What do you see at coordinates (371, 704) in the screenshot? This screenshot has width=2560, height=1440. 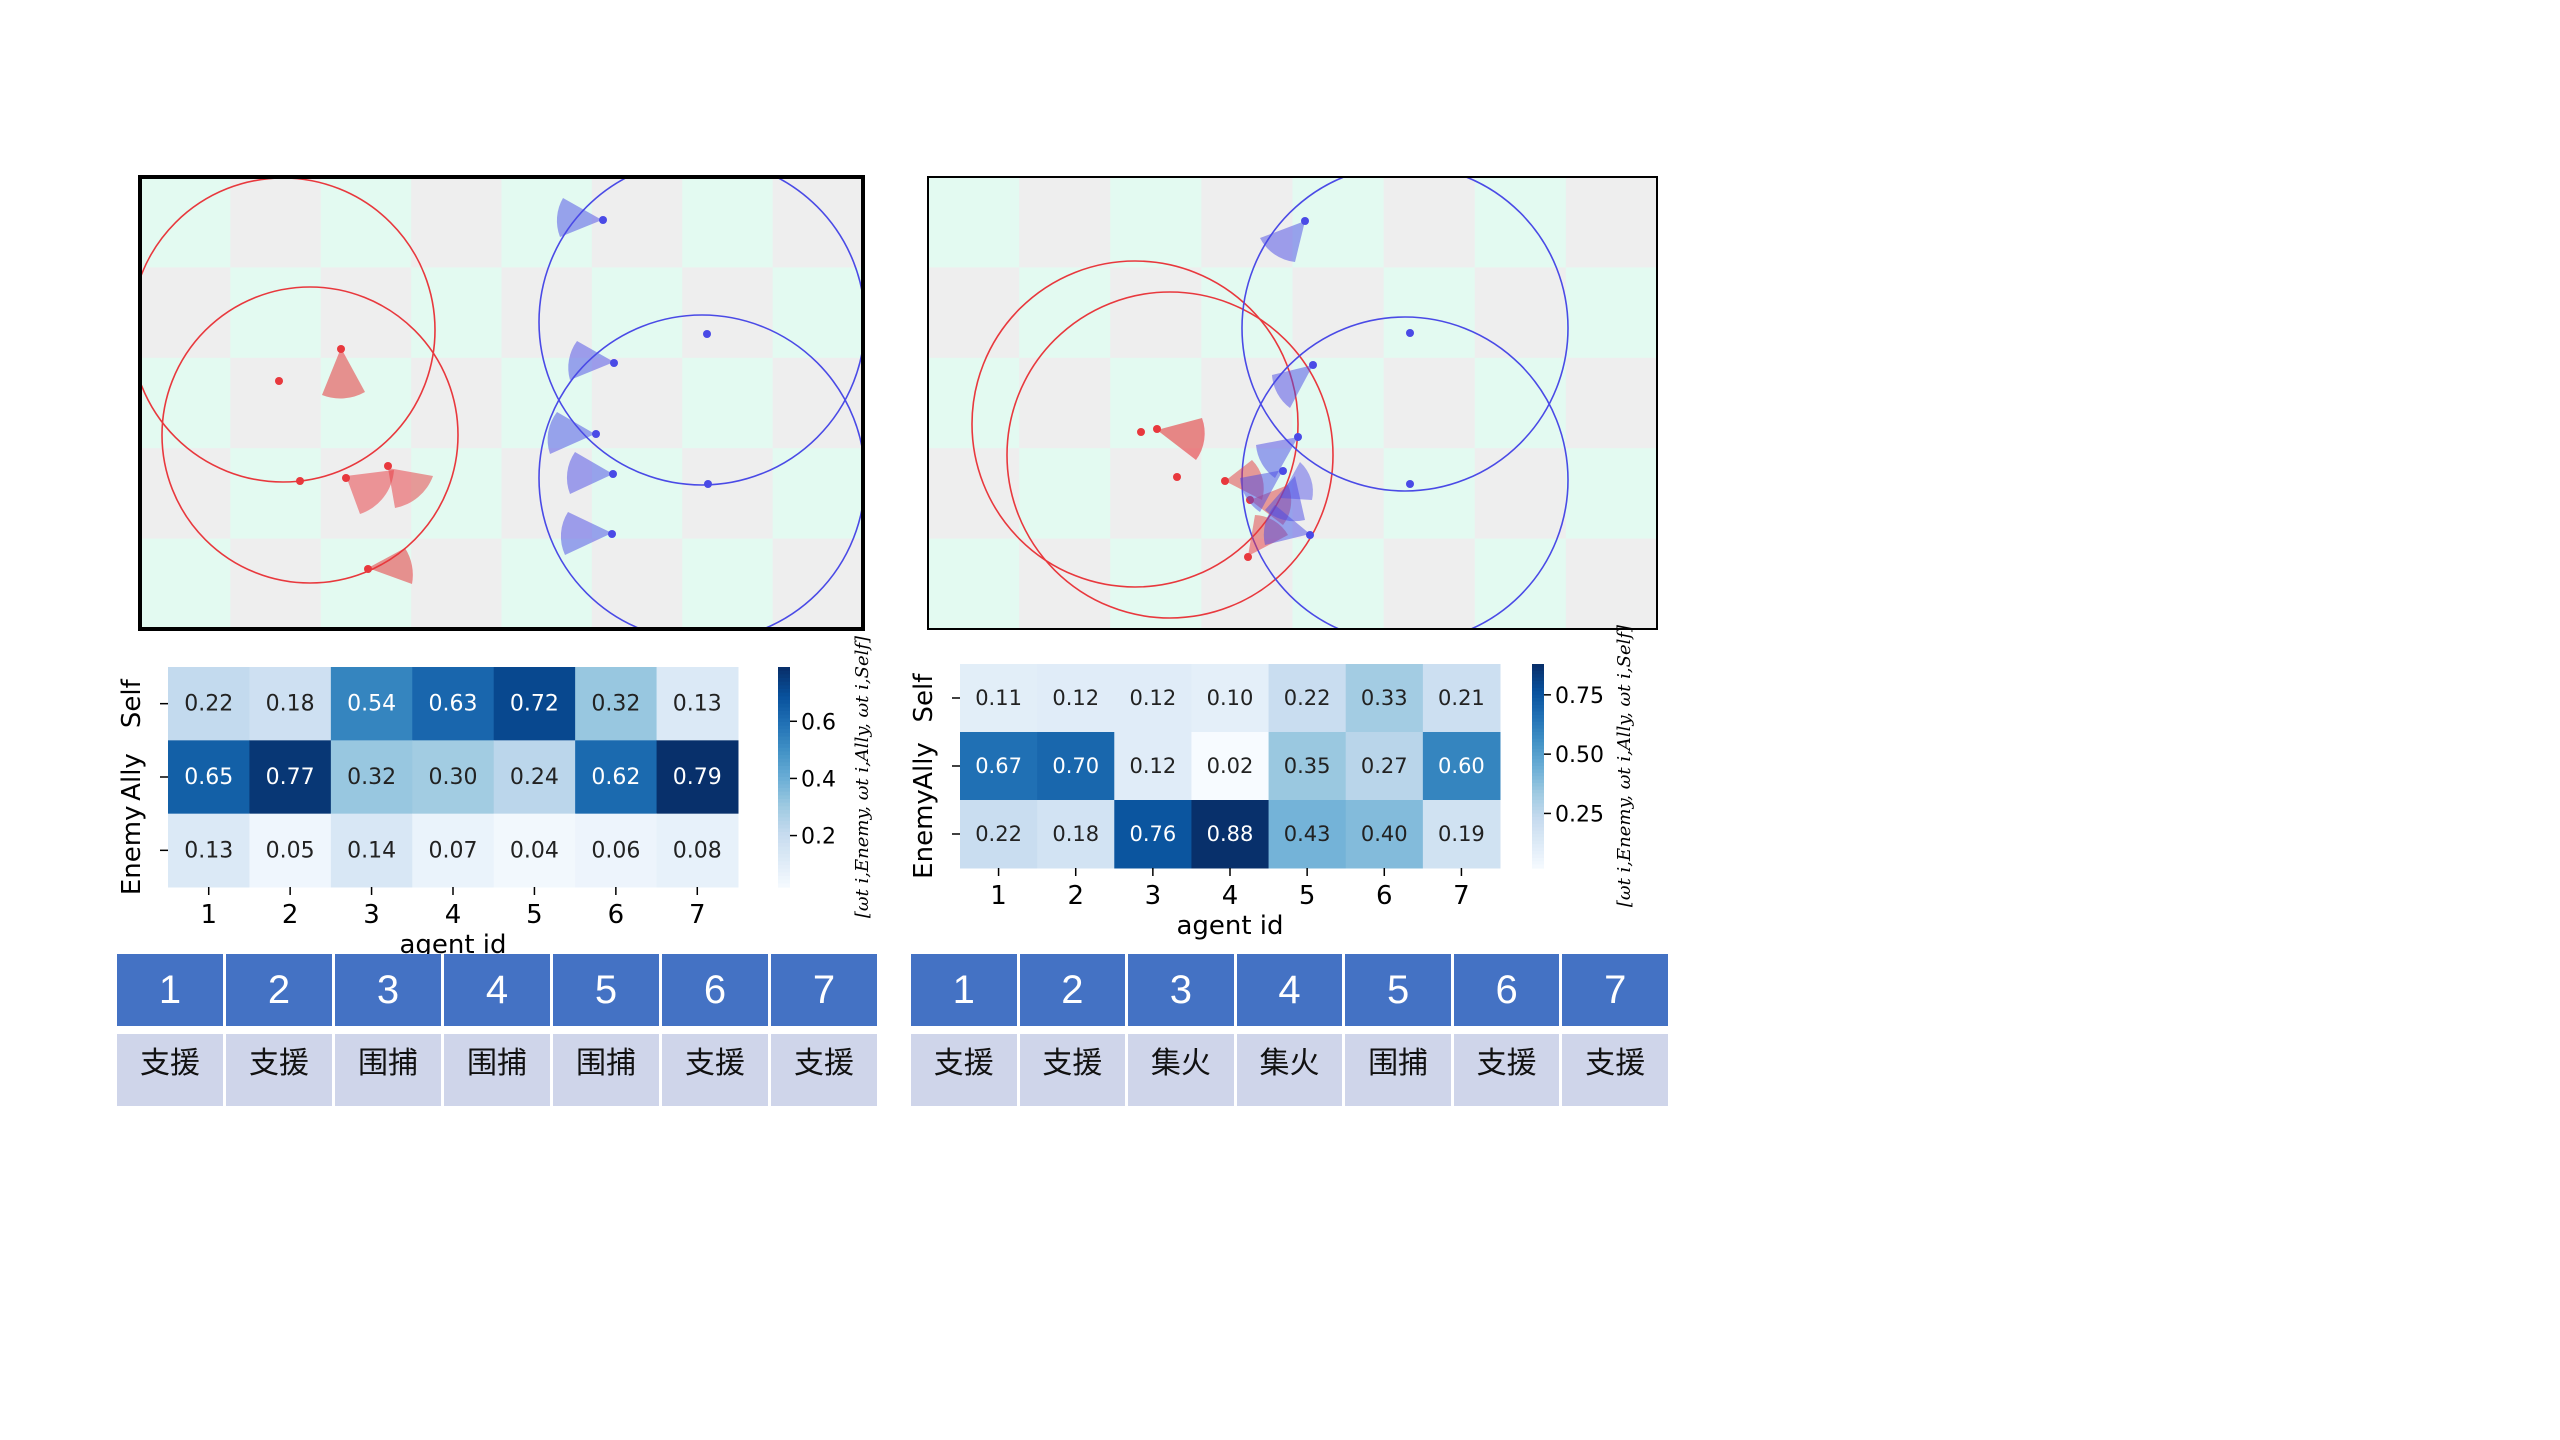 I see `heatmap-cell-value: 0.54` at bounding box center [371, 704].